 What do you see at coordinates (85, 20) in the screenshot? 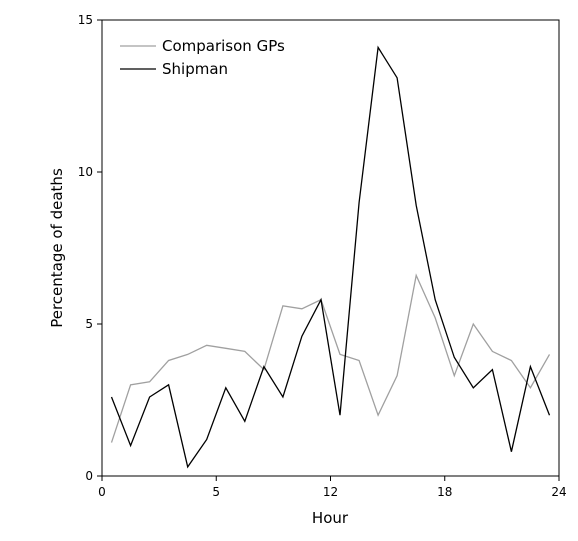
I see `y-tick-label: 15` at bounding box center [85, 20].